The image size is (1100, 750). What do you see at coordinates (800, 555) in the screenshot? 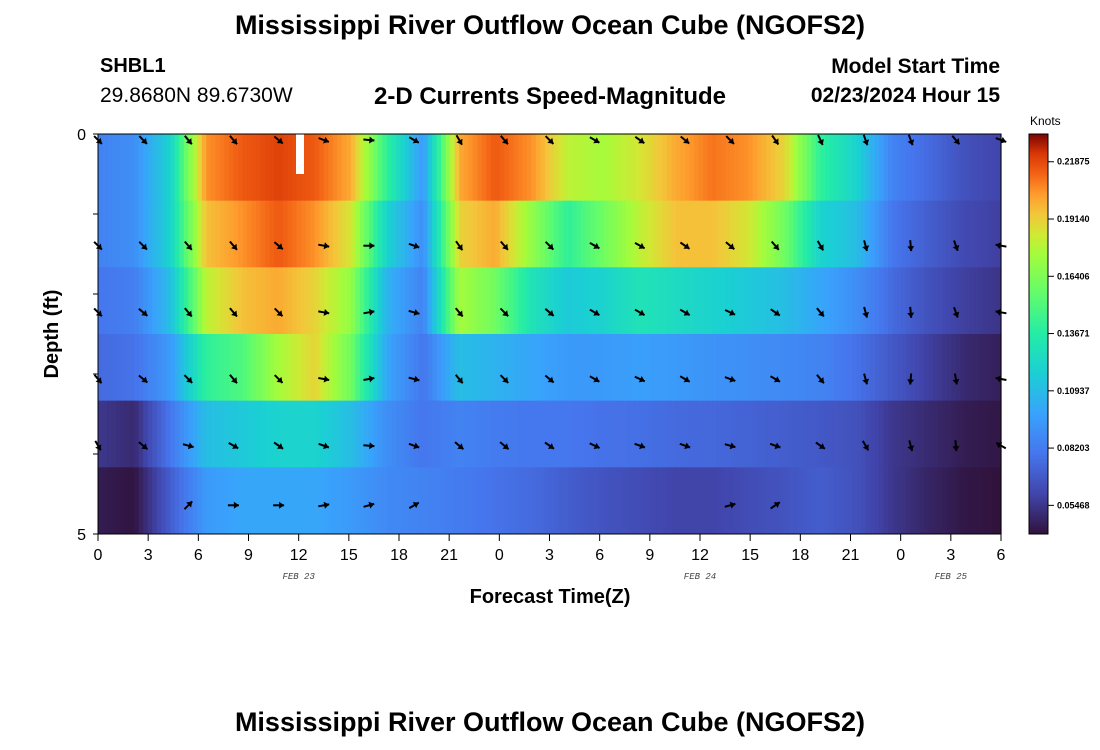
I see `x-tick-label: 18` at bounding box center [800, 555].